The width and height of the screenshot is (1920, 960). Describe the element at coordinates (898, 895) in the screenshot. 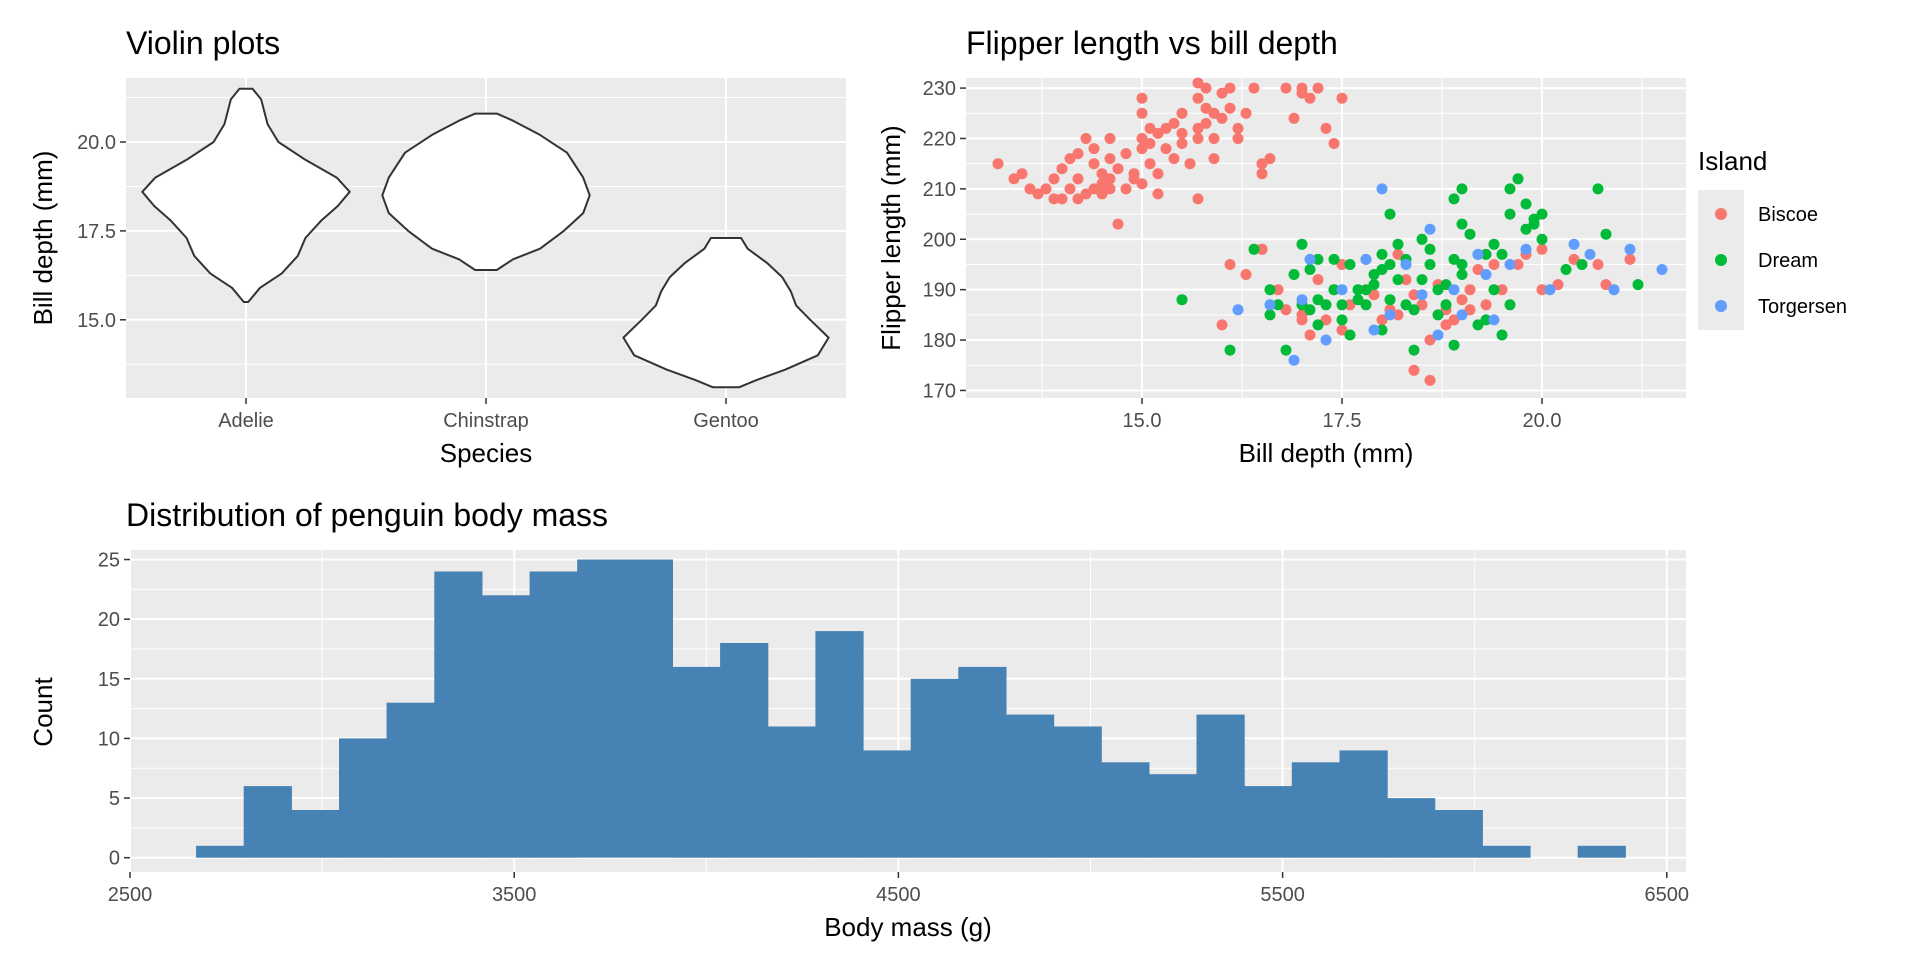

I see `x-tick-label: 4500` at that location.